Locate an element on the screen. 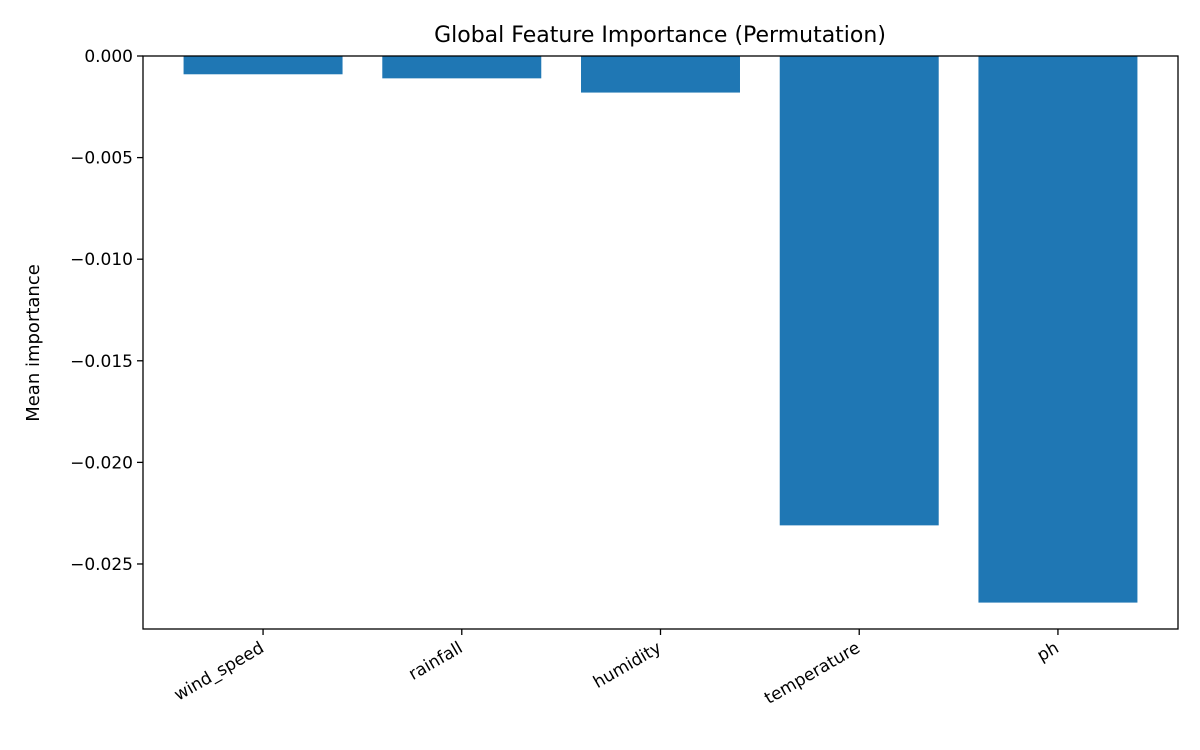 This screenshot has width=1200, height=750. x-tick-label: wind_speed is located at coordinates (219, 671).